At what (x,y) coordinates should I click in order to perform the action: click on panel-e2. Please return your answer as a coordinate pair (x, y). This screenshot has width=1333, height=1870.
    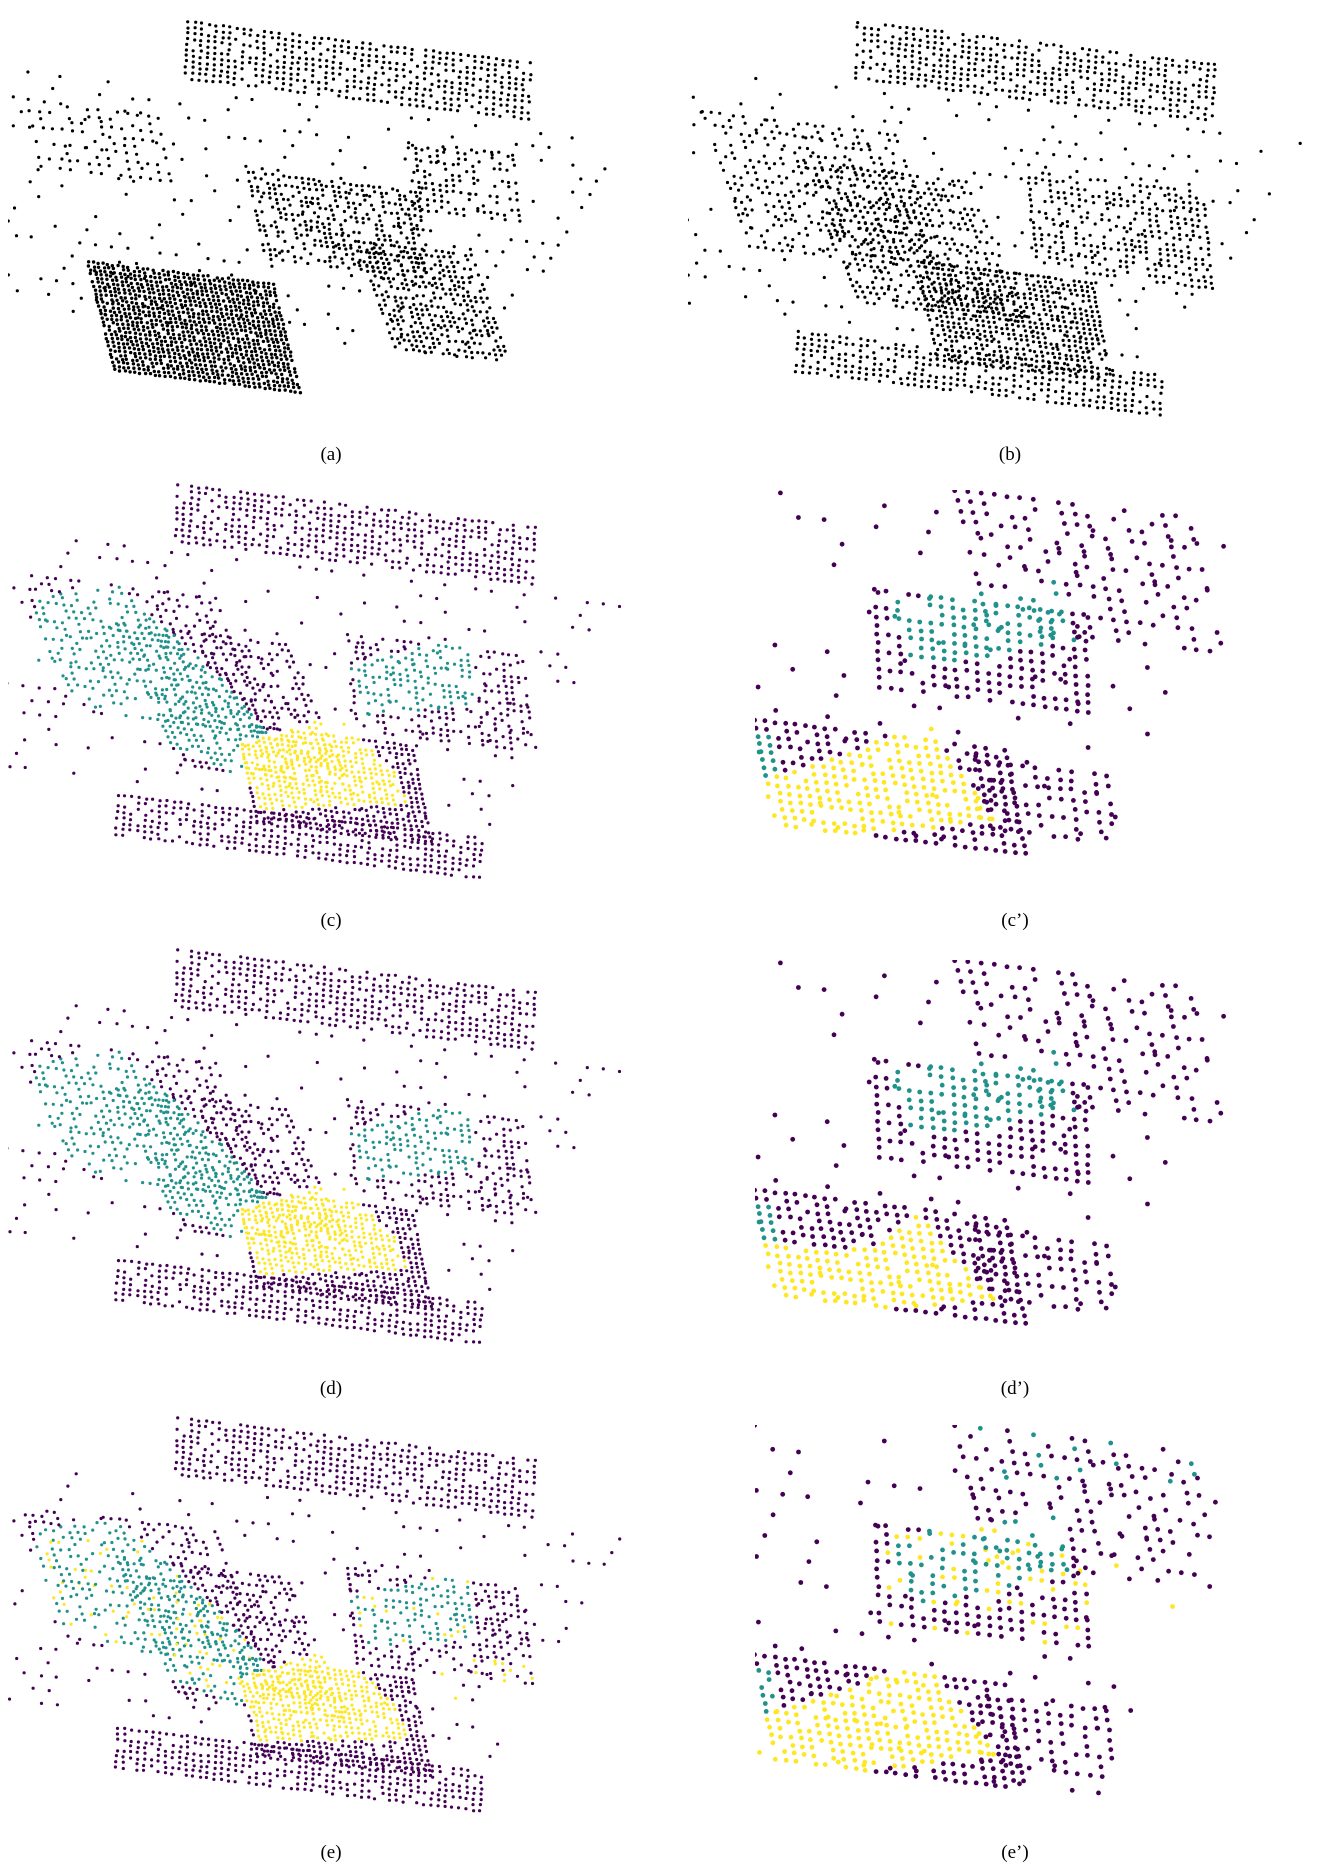
    Looking at the image, I should click on (995, 1635).